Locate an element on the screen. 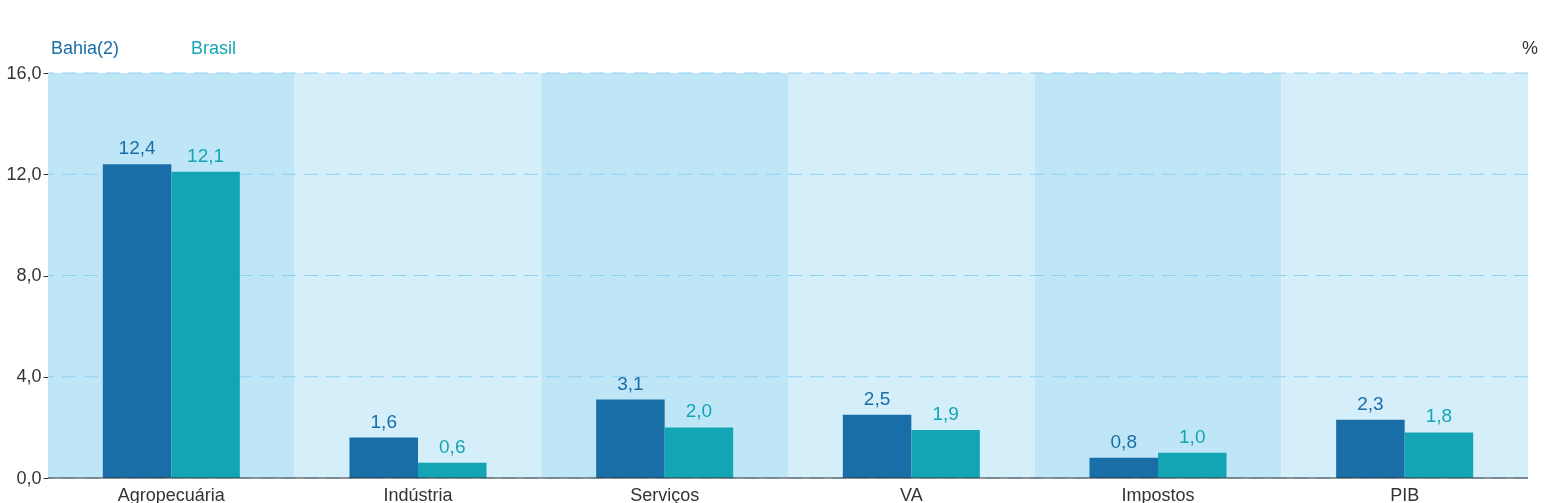  data-label: 12,1 is located at coordinates (206, 155).